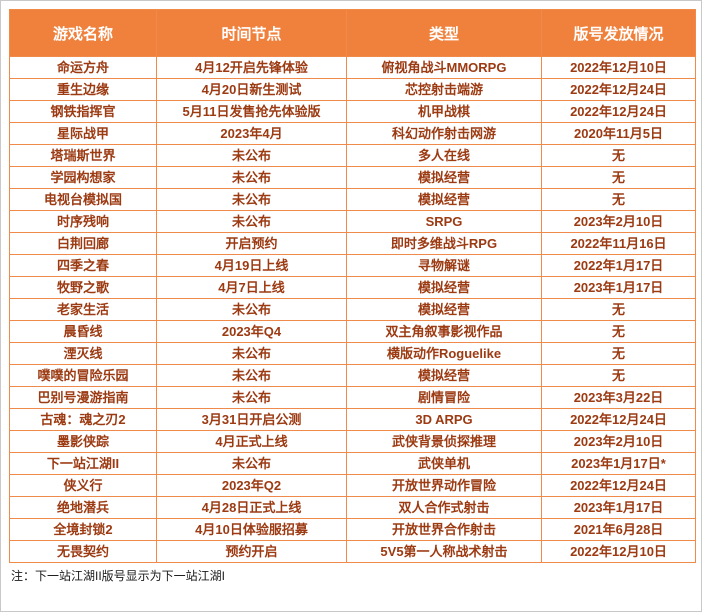 The width and height of the screenshot is (702, 612). Describe the element at coordinates (83, 331) in the screenshot. I see `table-cell: 晨昏线` at that location.